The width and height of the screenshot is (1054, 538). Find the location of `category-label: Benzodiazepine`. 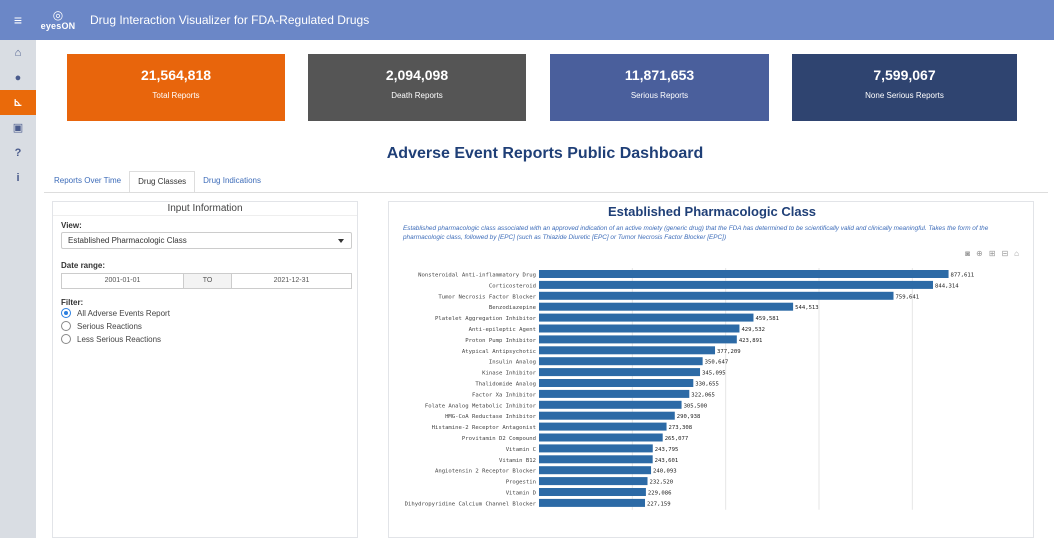

category-label: Benzodiazepine is located at coordinates (513, 308).